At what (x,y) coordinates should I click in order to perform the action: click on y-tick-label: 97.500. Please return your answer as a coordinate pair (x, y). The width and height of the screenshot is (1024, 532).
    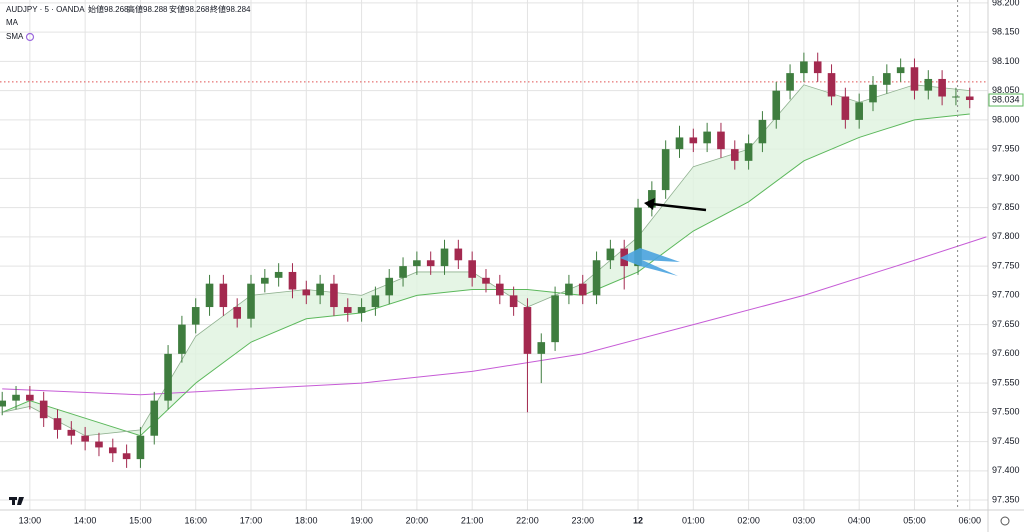
    Looking at the image, I should click on (1006, 412).